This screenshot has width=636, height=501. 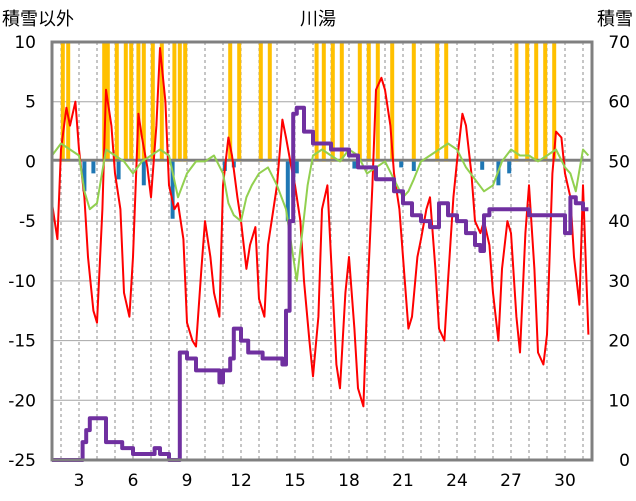 I want to click on left-axis-title: 積雪以外, so click(x=38, y=19).